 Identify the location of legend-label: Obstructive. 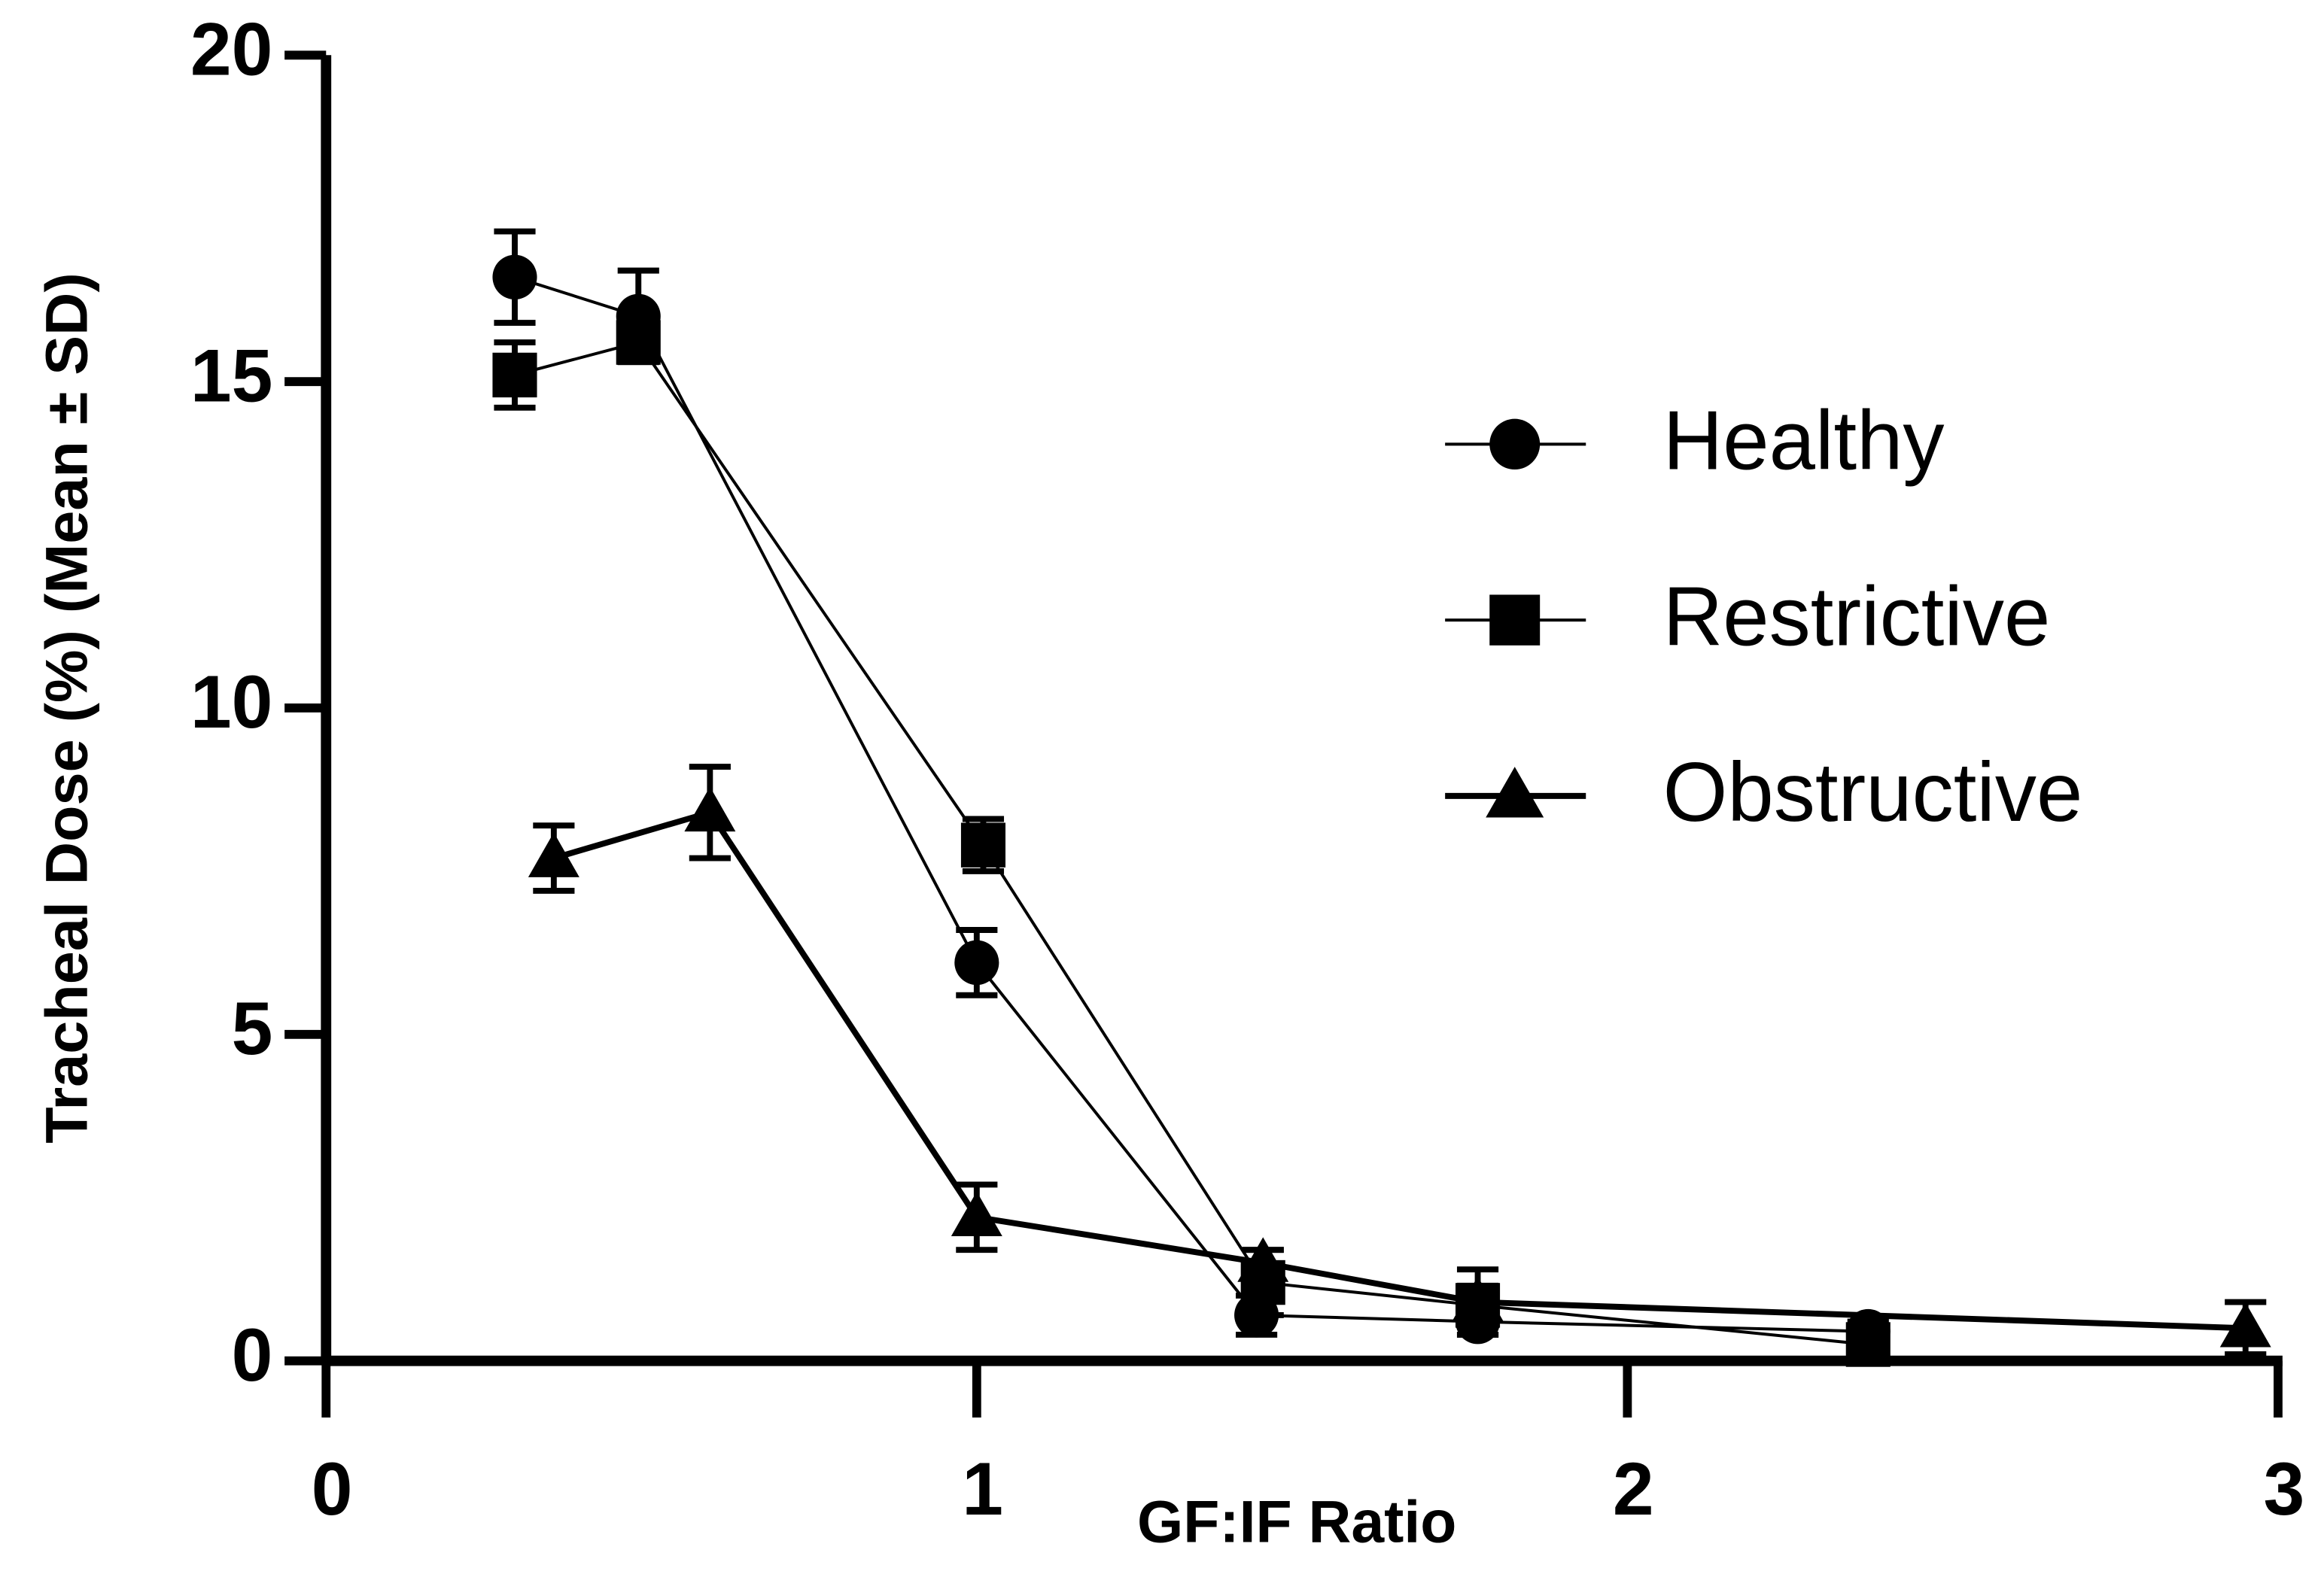
(1873, 792).